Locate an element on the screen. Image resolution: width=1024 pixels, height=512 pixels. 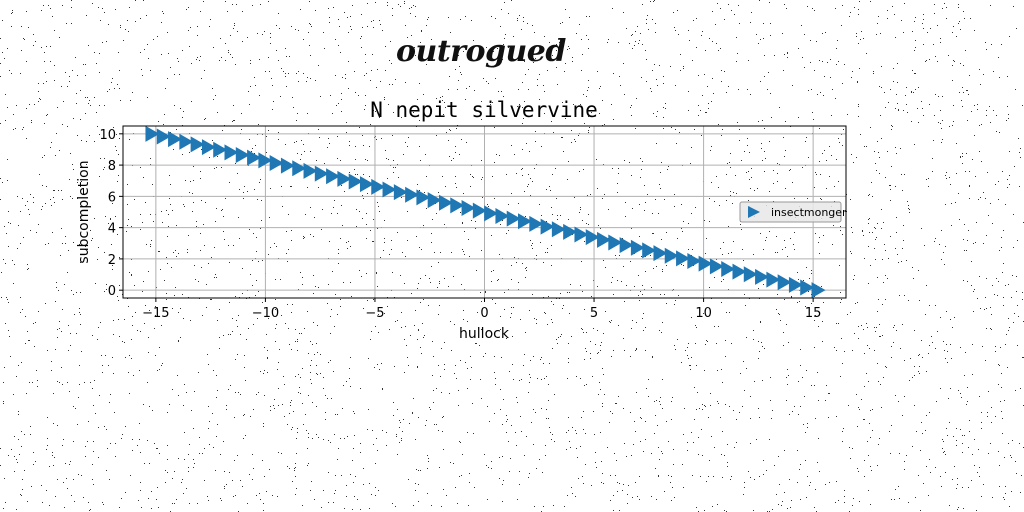
x-tick-label: −5 is located at coordinates (374, 313).